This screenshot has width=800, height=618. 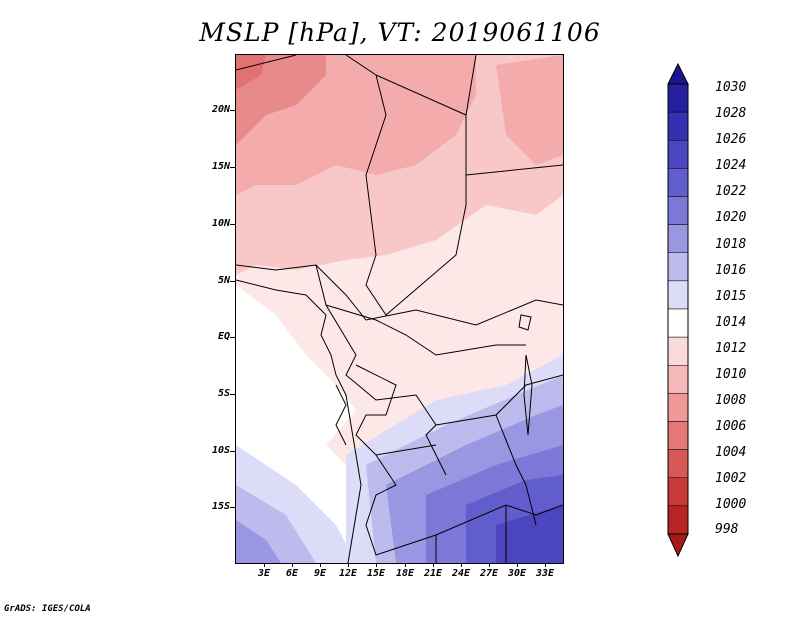 What do you see at coordinates (220, 506) in the screenshot?
I see `lat-label-15s: 15S` at bounding box center [220, 506].